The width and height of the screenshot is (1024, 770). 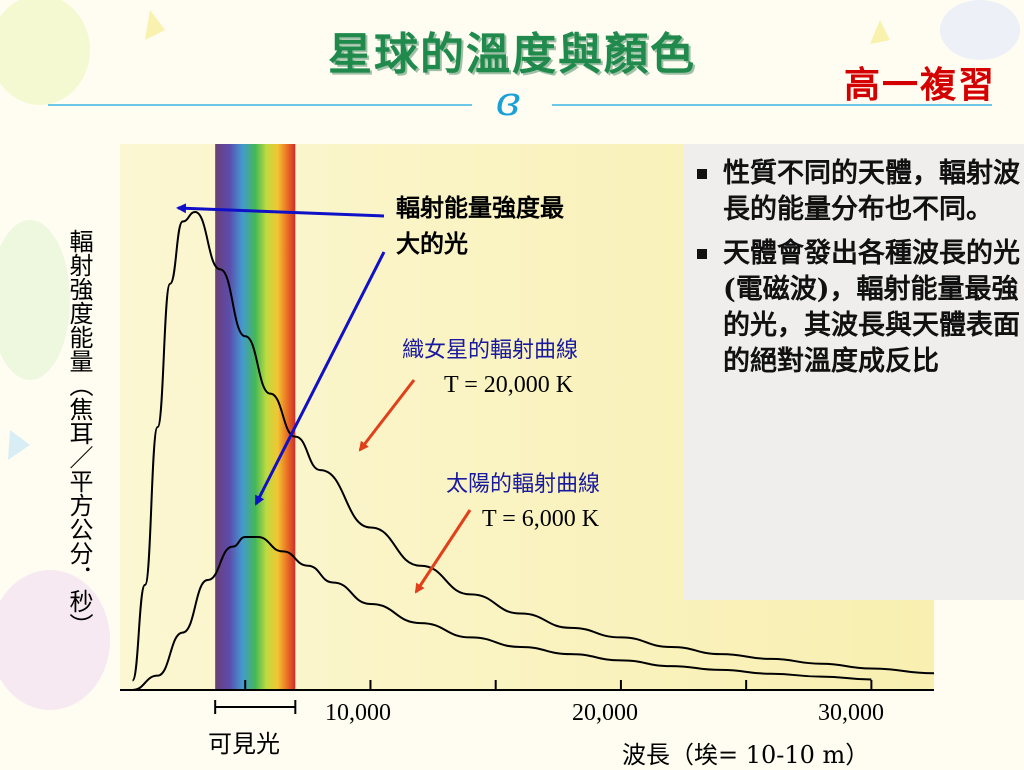 What do you see at coordinates (851, 713) in the screenshot?
I see `x-tick-30000: 30,000` at bounding box center [851, 713].